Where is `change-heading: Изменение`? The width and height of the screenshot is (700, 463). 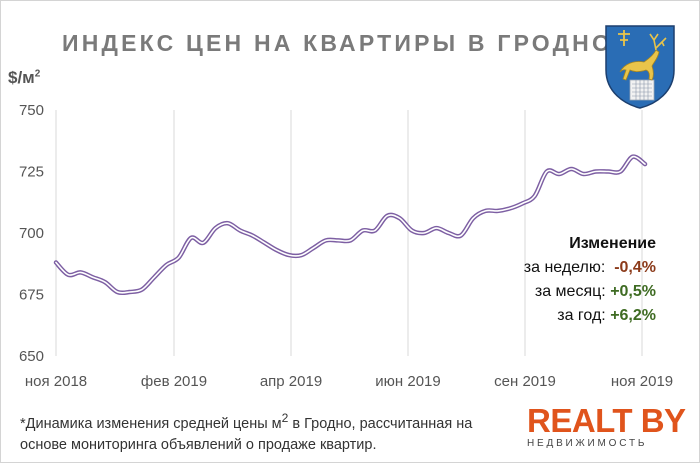 change-heading: Изменение is located at coordinates (612, 243).